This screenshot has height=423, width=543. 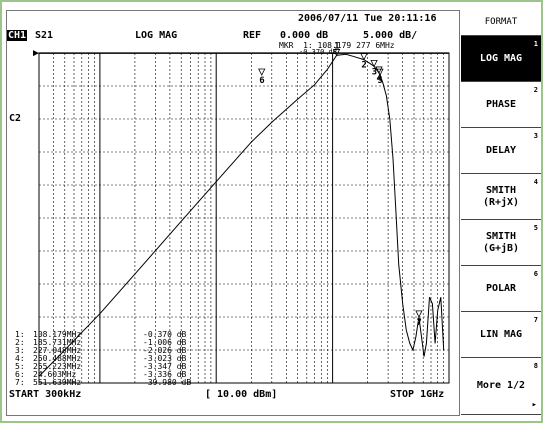 What do you see at coordinates (15, 118) in the screenshot?
I see `trace-label: C2` at bounding box center [15, 118].